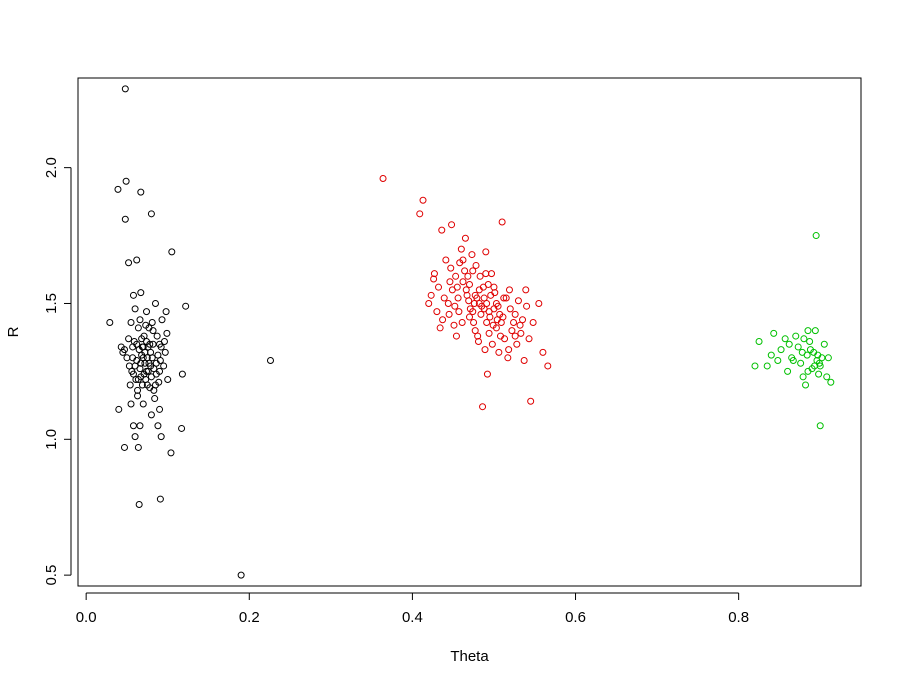 Image resolution: width=901 pixels, height=684 pixels. Describe the element at coordinates (51, 303) in the screenshot. I see `y-tick-label: 1.5` at that location.